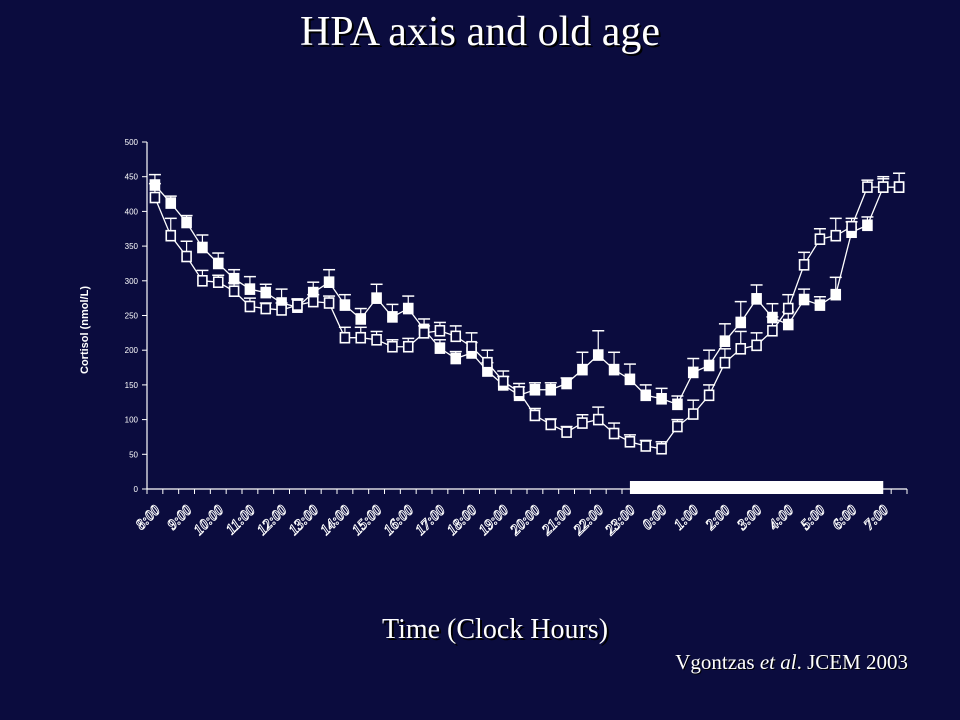 Image resolution: width=960 pixels, height=720 pixels. What do you see at coordinates (431, 520) in the screenshot?
I see `x-tick-label: 17:00` at bounding box center [431, 520].